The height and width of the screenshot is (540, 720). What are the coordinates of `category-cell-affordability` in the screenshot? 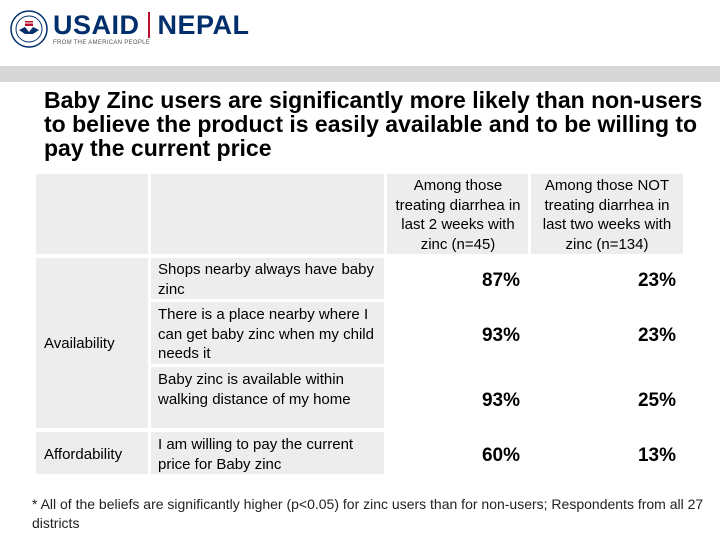 It's located at (92, 453).